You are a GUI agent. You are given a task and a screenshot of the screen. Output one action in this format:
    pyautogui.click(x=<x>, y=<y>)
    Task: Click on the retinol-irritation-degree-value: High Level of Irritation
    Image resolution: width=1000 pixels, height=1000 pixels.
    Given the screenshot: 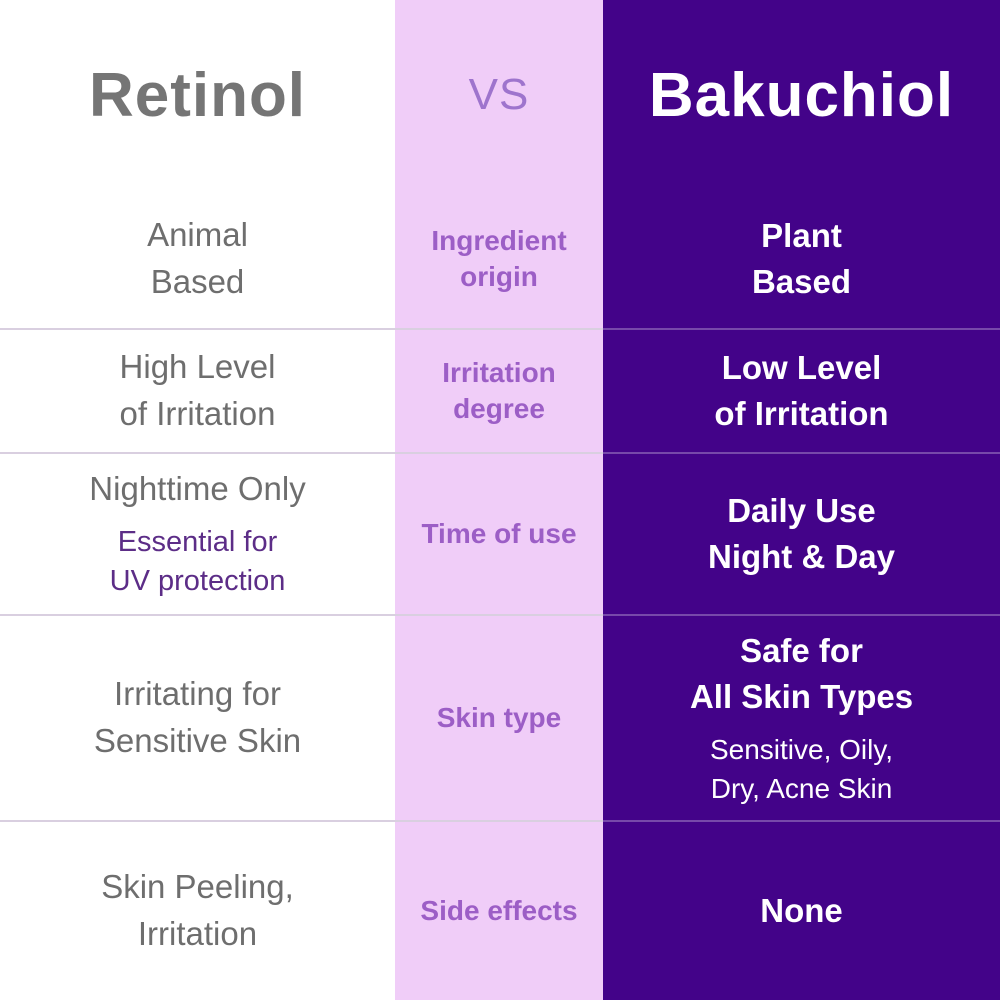 What is the action you would take?
    pyautogui.click(x=197, y=390)
    